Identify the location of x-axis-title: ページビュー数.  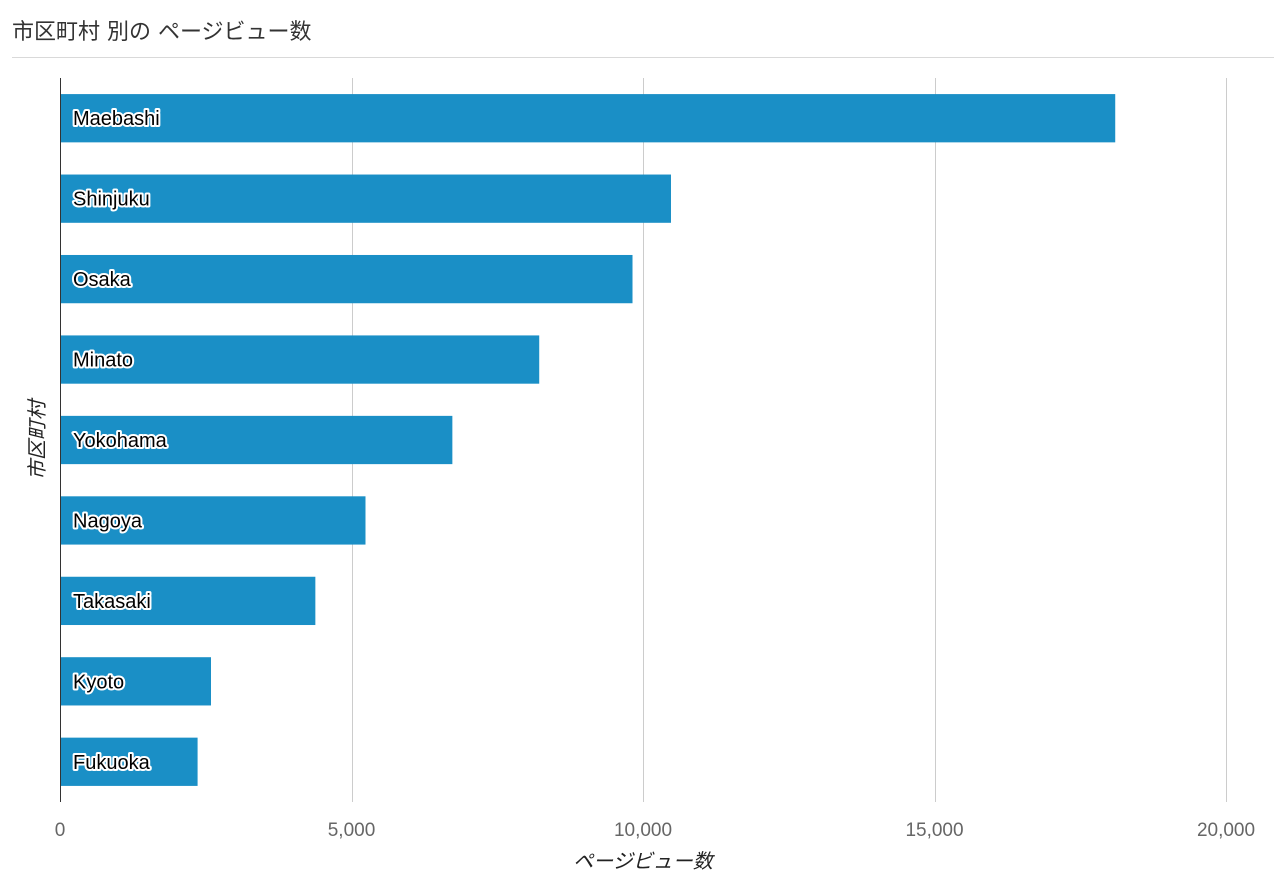
(644, 861).